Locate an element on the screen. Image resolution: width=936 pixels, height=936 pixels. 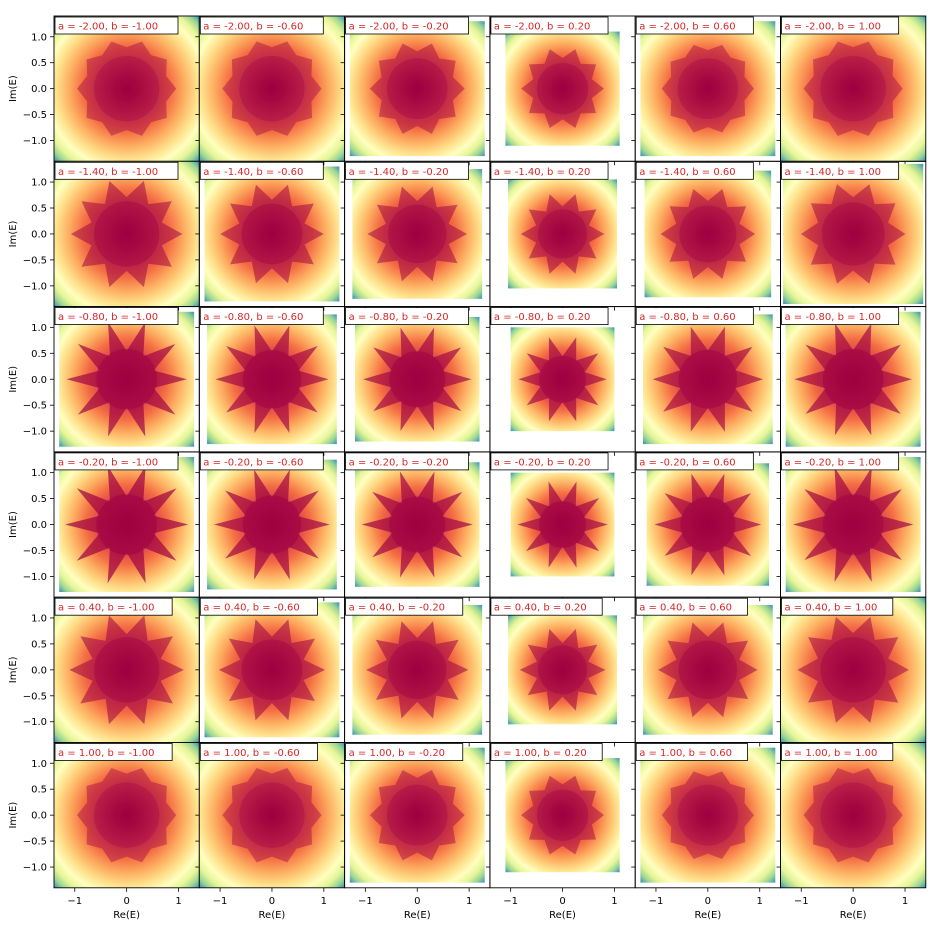
panel-title: a = 0.40, b = 0.20 is located at coordinates (540, 608).